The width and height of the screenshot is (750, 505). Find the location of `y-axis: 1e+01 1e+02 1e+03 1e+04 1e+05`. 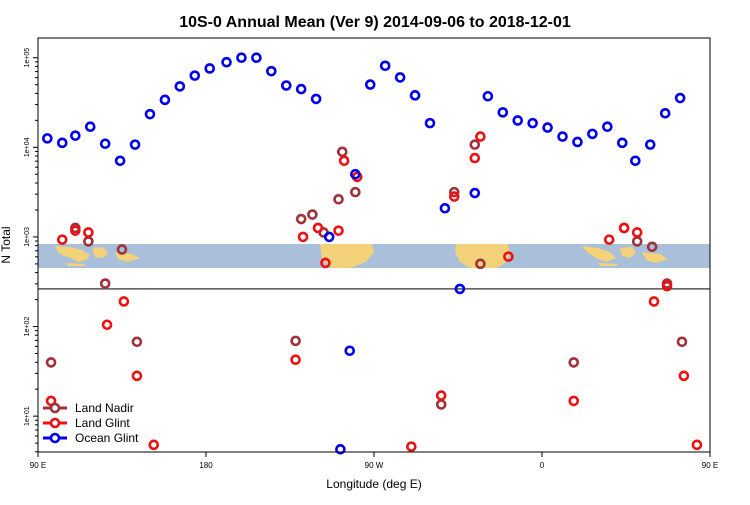

y-axis: 1e+01 1e+02 1e+03 1e+04 1e+05 is located at coordinates (31, 250).